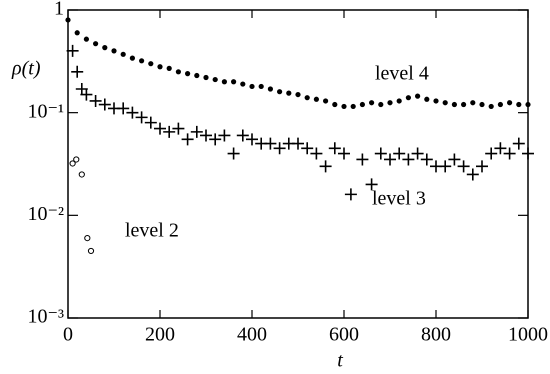 Image resolution: width=550 pixels, height=374 pixels. I want to click on y-tick-label: 10⁻¹, so click(45, 111).